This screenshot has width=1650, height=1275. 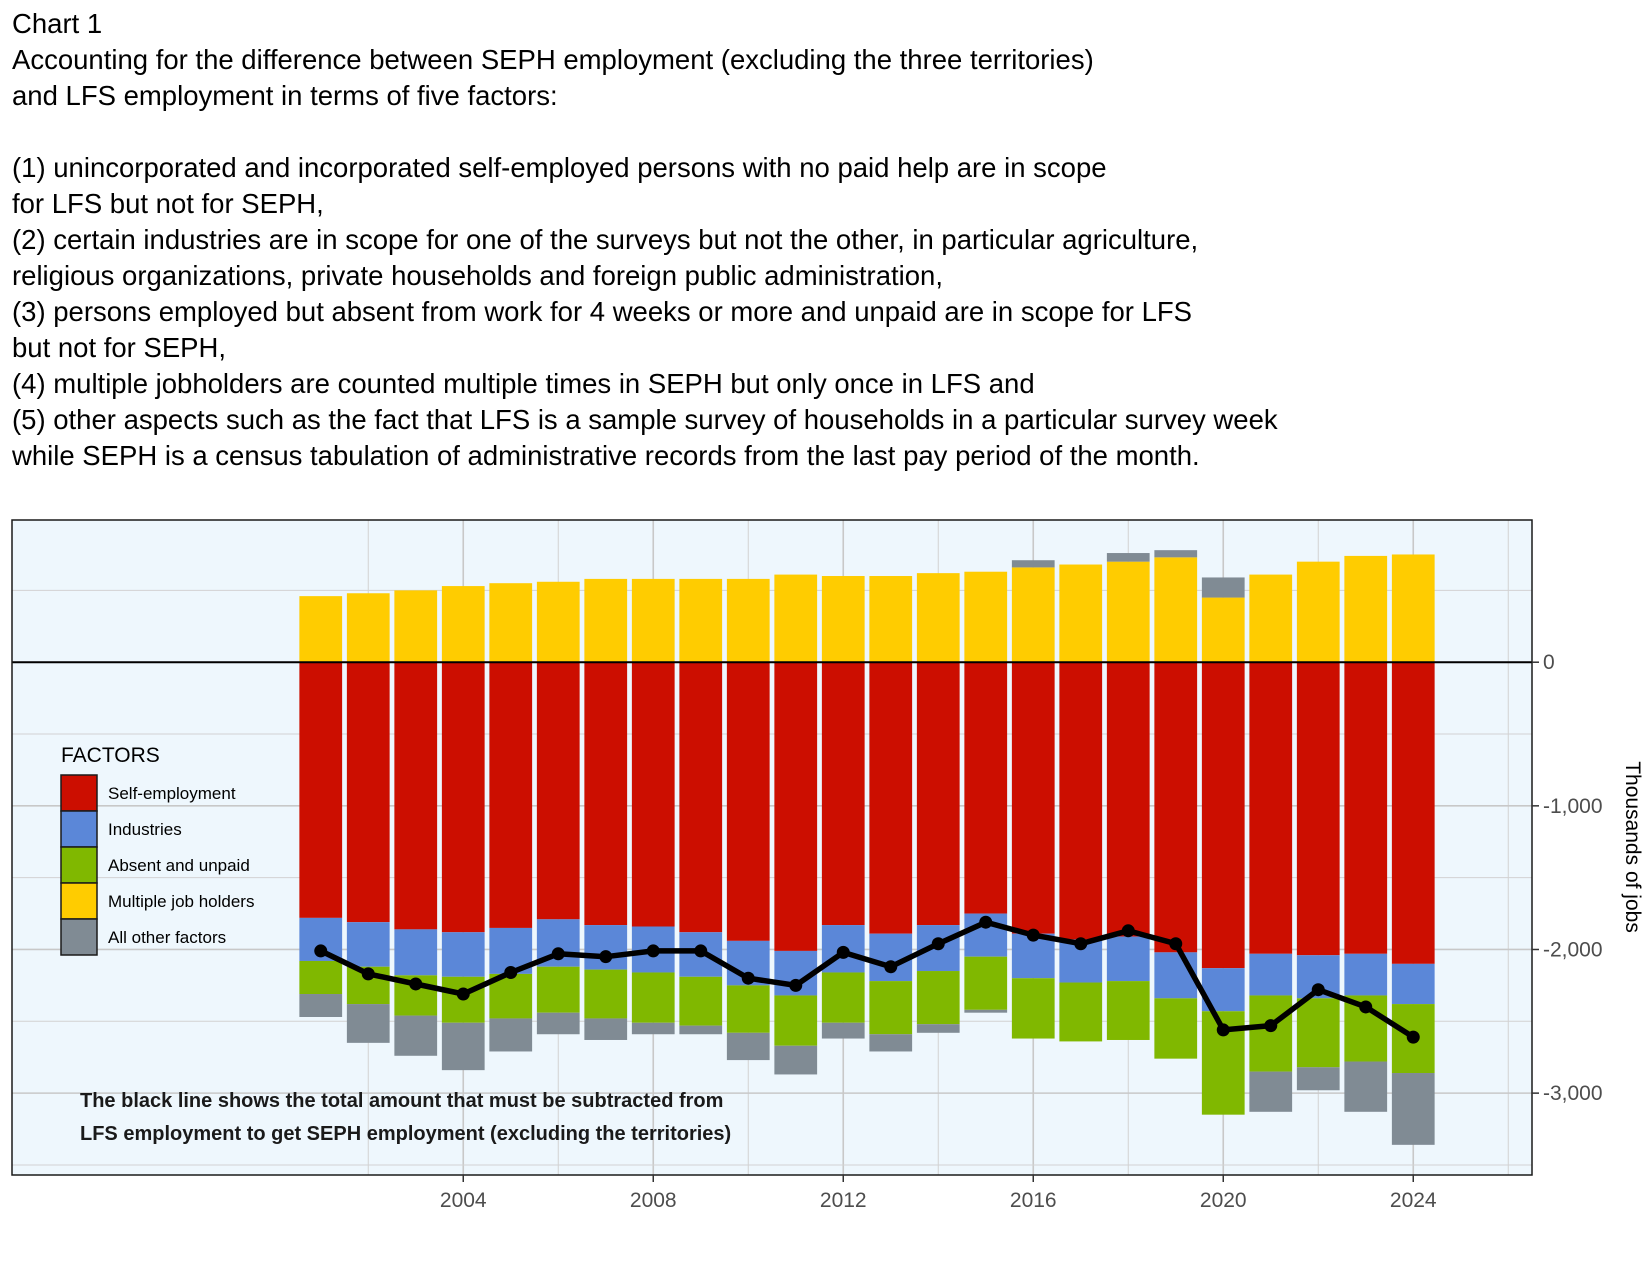 What do you see at coordinates (1176, 554) in the screenshot?
I see `bar-other-2019` at bounding box center [1176, 554].